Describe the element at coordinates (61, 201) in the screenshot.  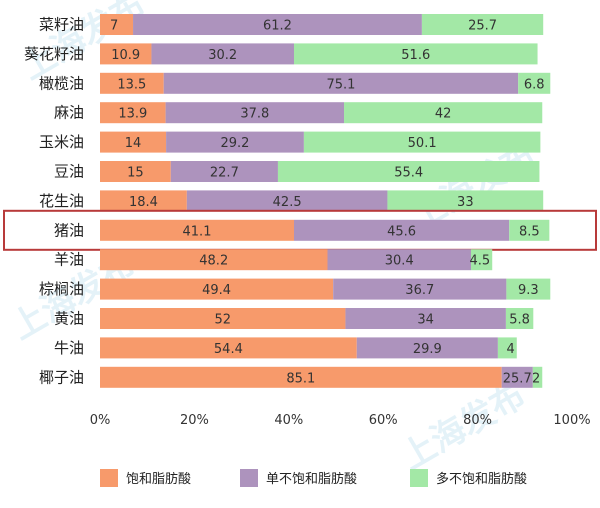
I see `category-label: 花生油` at that location.